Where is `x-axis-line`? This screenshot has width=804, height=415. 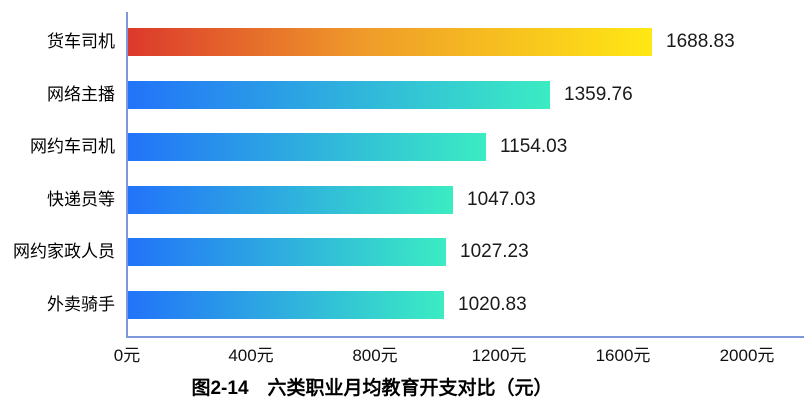
x-axis-line is located at coordinates (465, 337).